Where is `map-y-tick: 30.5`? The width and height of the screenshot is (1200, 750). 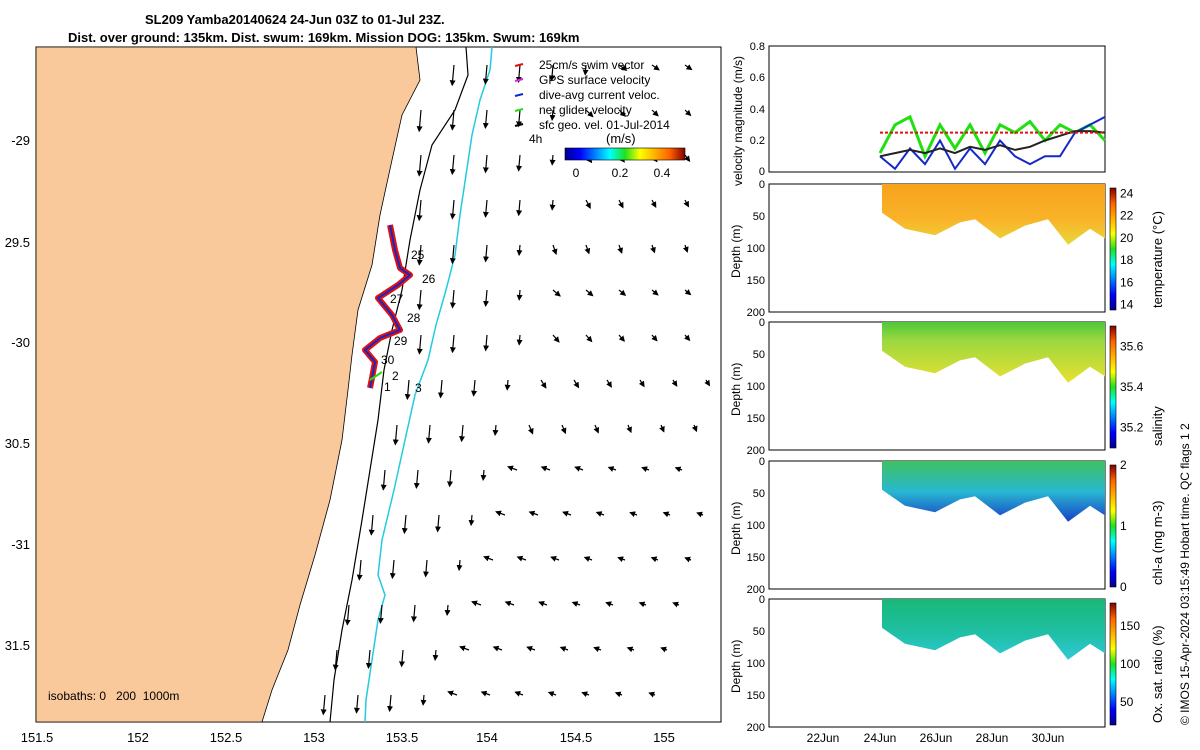 map-y-tick: 30.5 is located at coordinates (17, 443).